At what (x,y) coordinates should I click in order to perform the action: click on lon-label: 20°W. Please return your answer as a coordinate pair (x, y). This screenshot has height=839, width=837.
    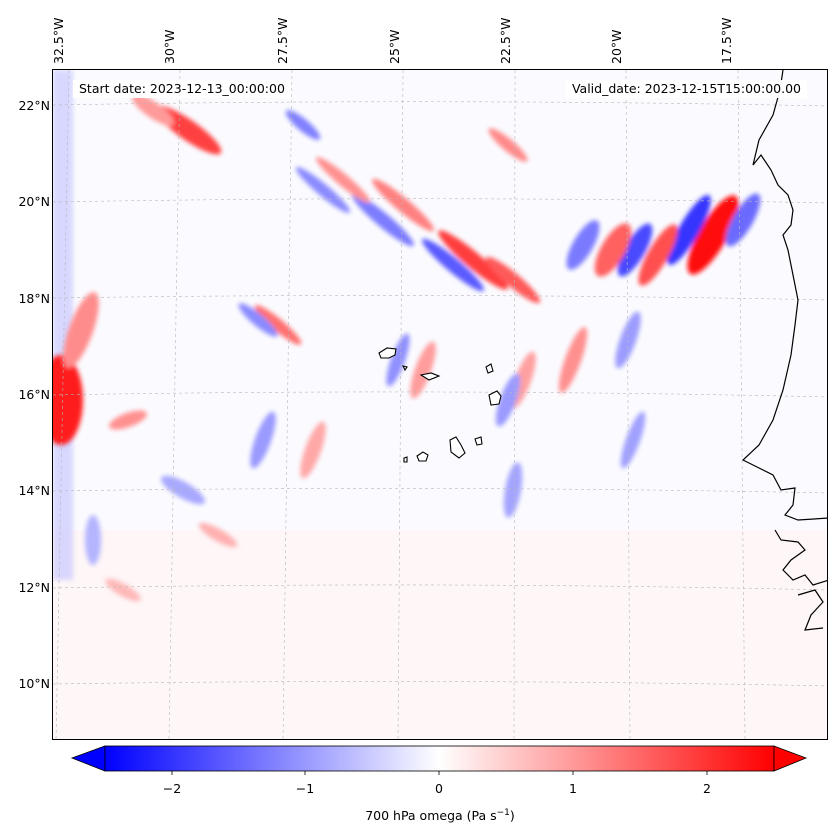
    Looking at the image, I should click on (616, 46).